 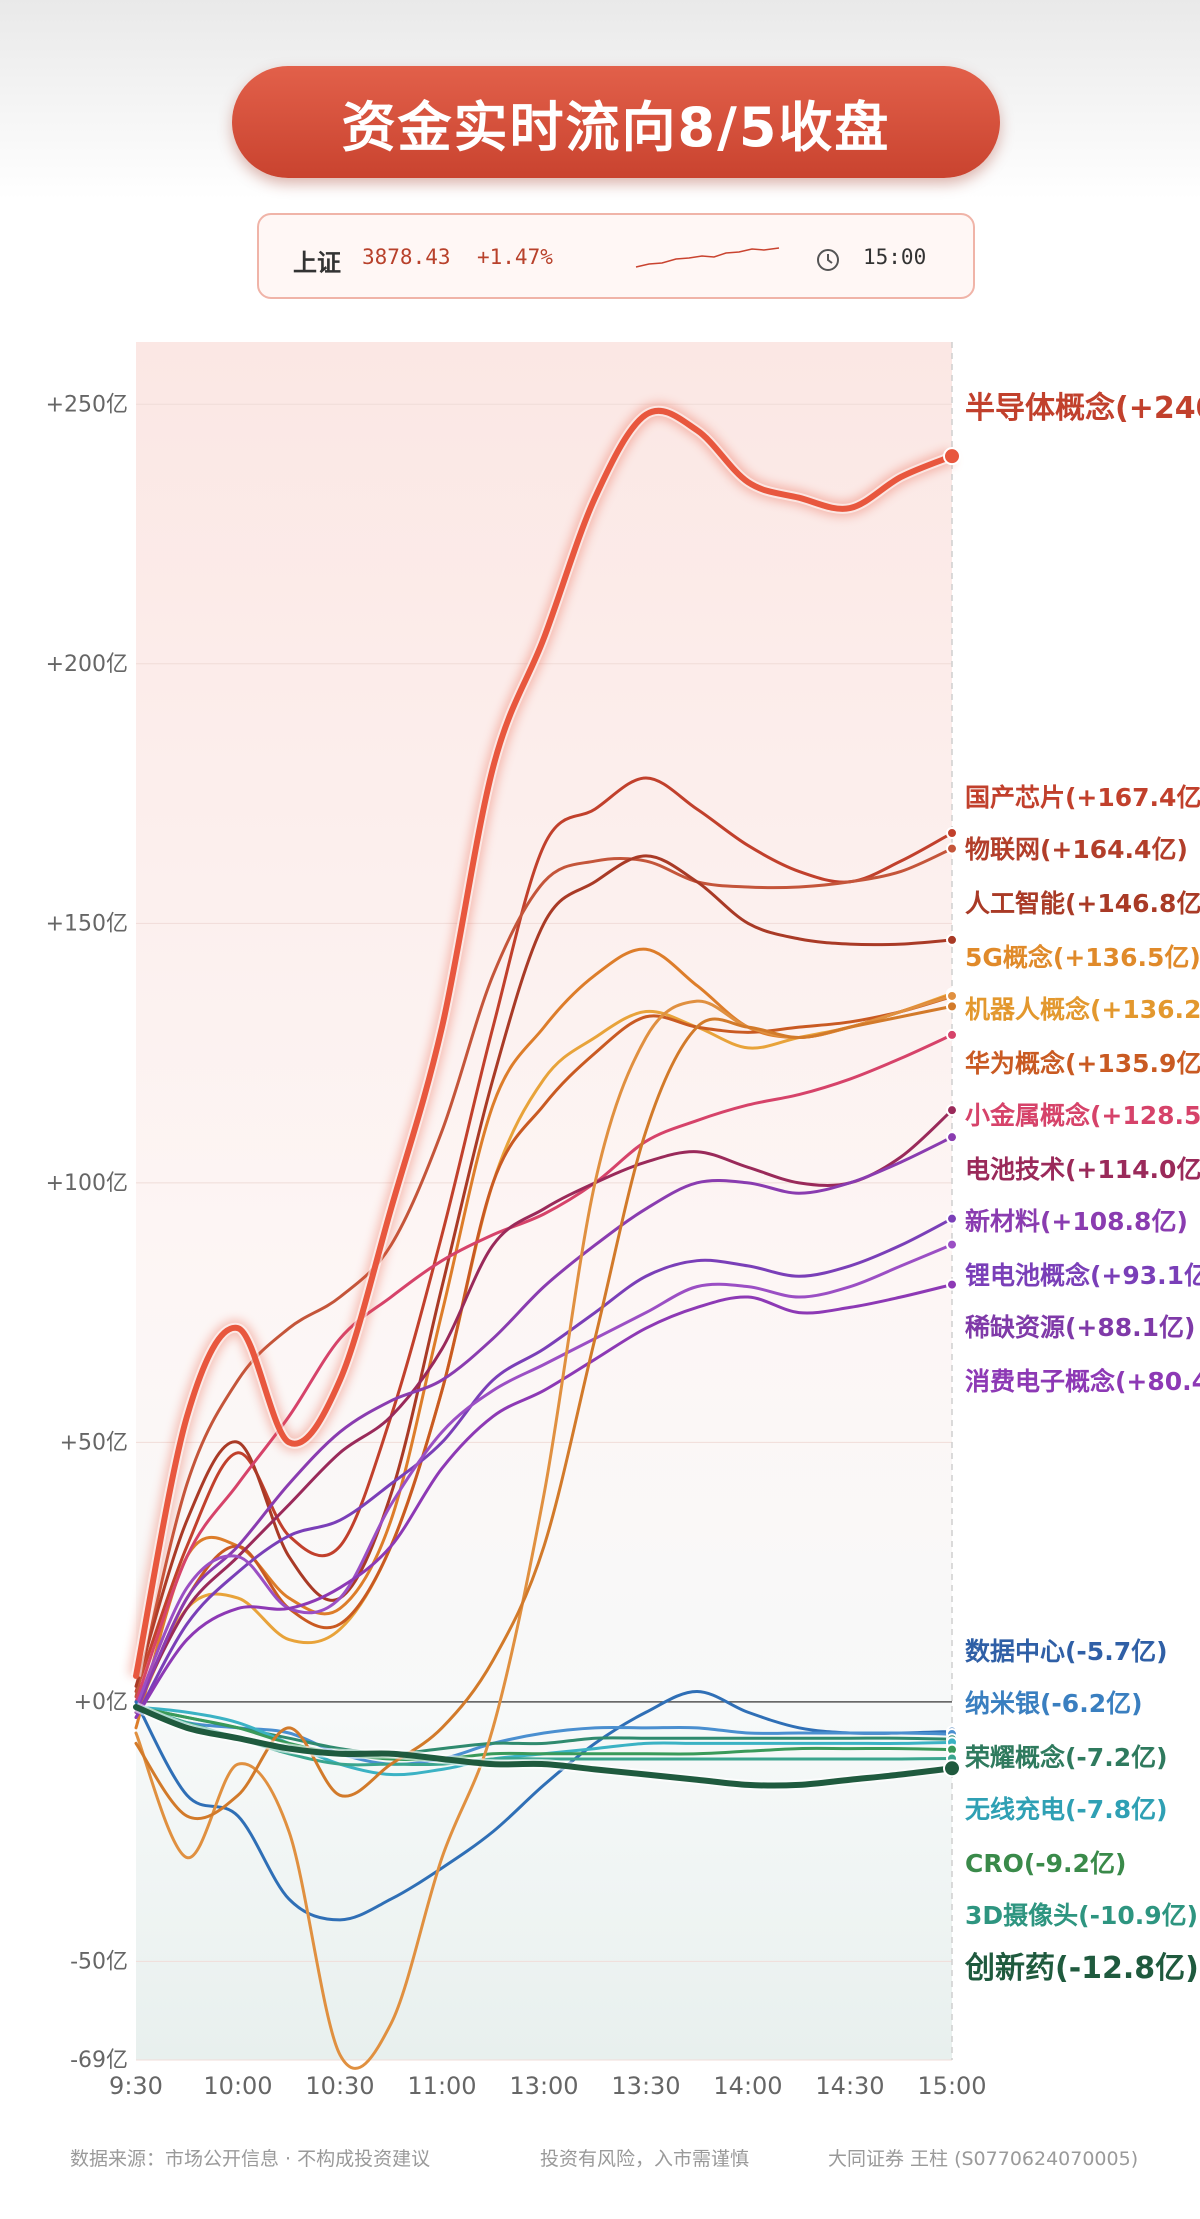 I want to click on legend-label: 半导体概念(+240亿), so click(x=1082, y=408).